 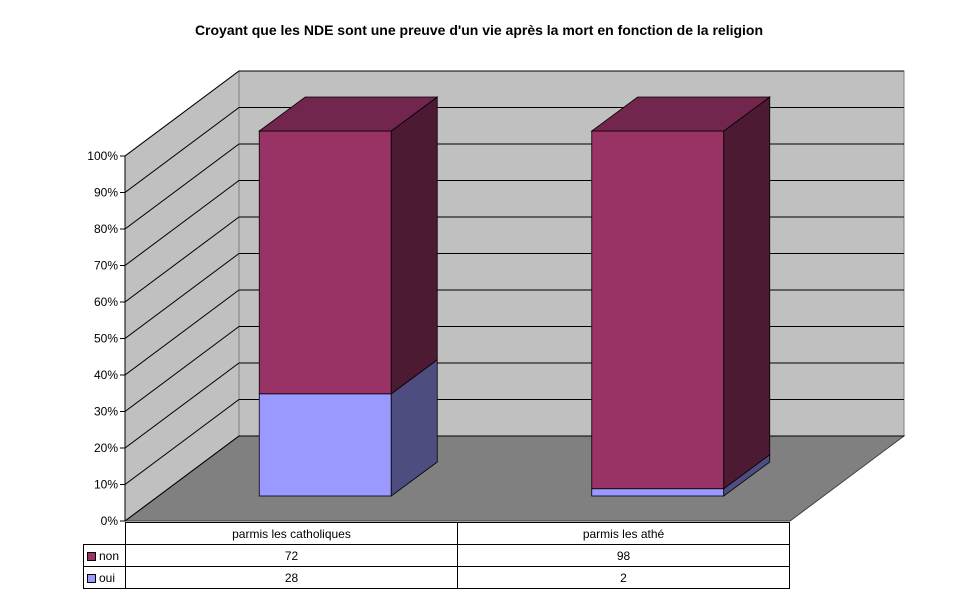 What do you see at coordinates (325, 445) in the screenshot?
I see `bar-oui-0-front` at bounding box center [325, 445].